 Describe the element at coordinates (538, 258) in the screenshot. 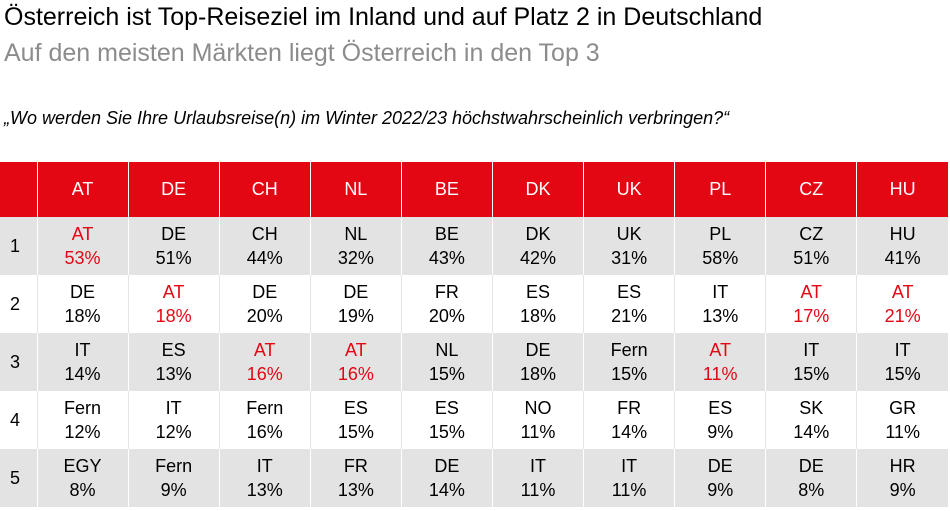

I see `percentage-value: 42%` at that location.